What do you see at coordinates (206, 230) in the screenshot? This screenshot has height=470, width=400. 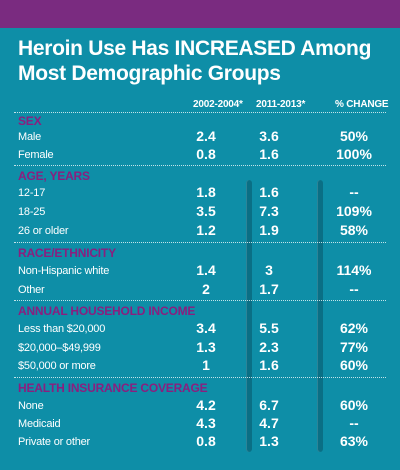 I see `value-2002-2004: 1.2` at bounding box center [206, 230].